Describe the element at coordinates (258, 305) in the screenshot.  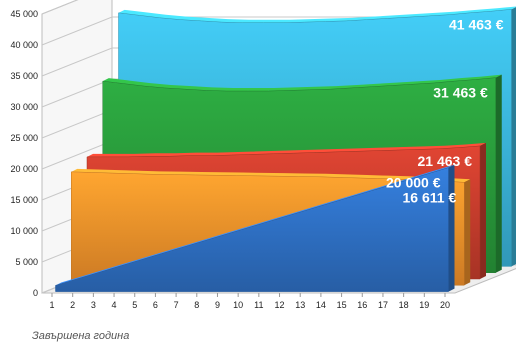
I see `x-tick-label: 11` at that location.